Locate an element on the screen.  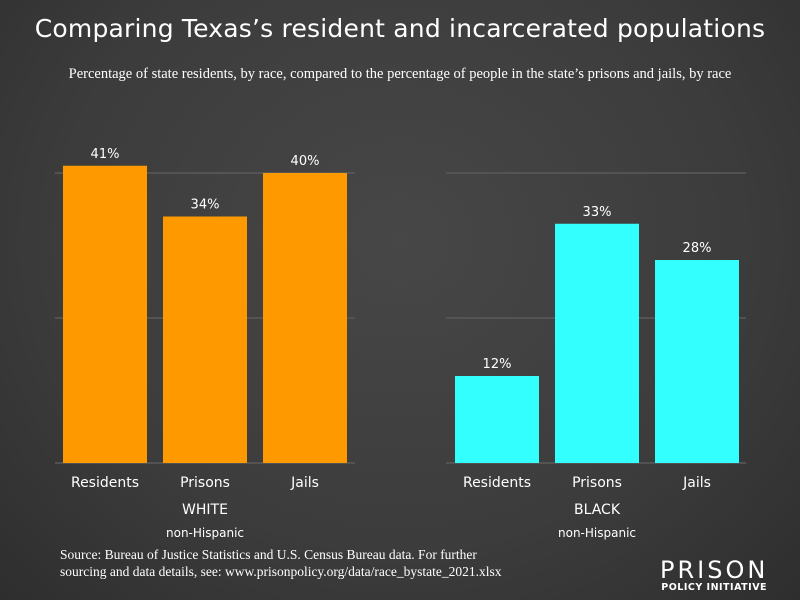
data-label: 33% is located at coordinates (597, 212).